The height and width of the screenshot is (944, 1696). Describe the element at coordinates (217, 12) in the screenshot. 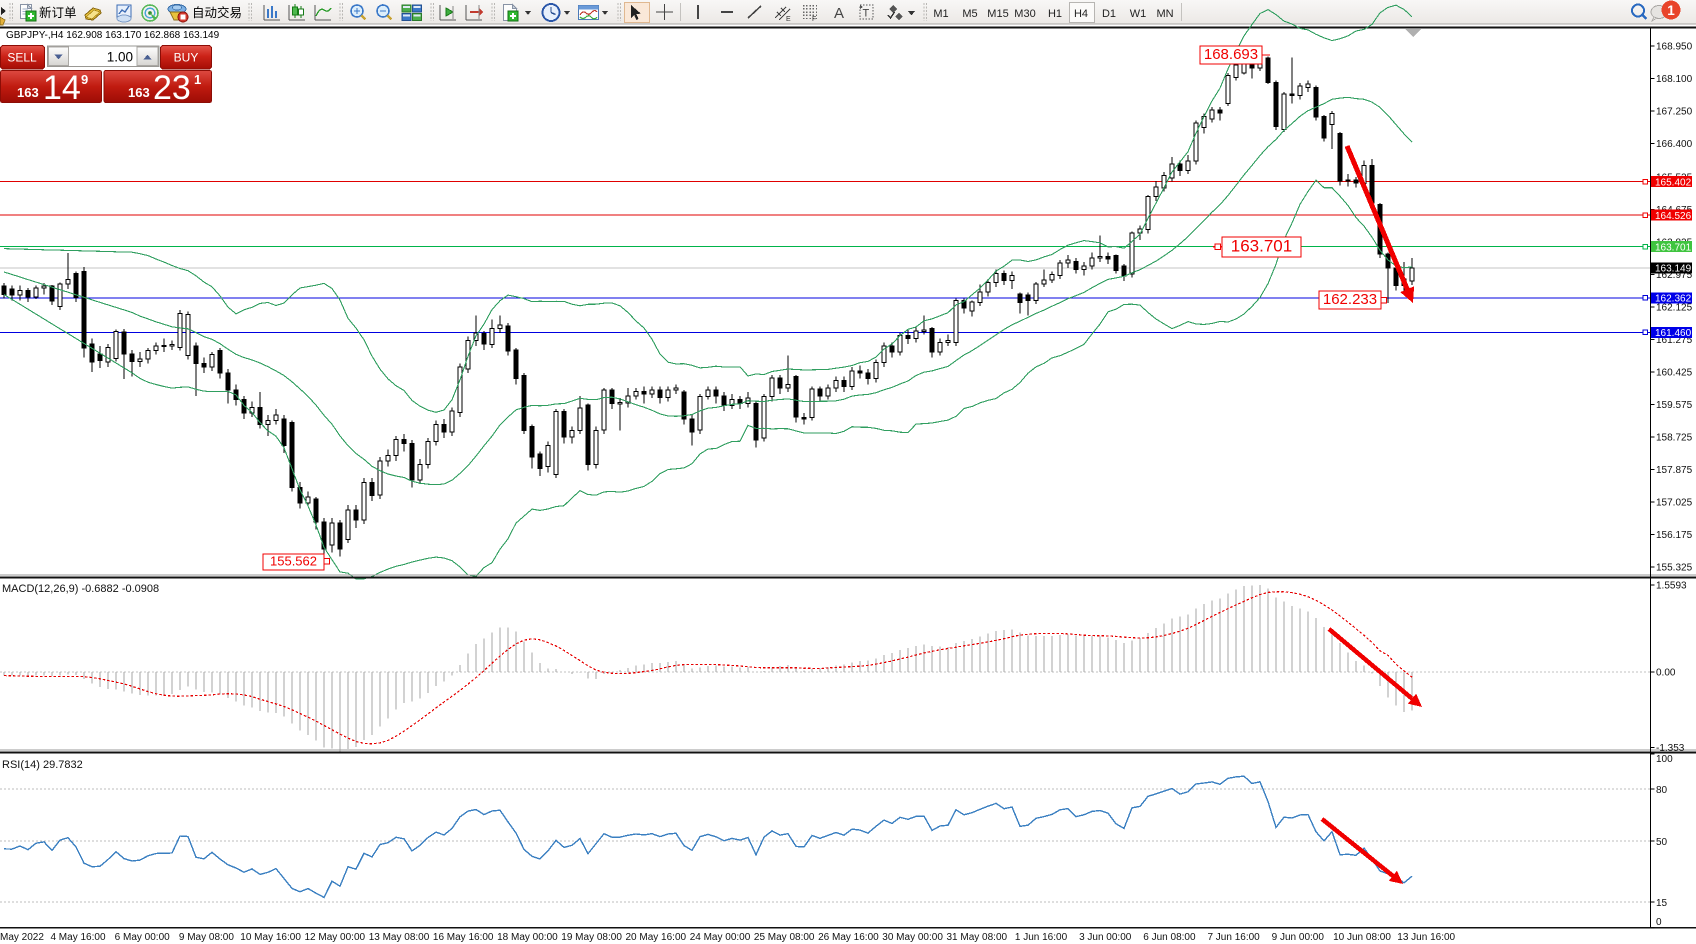

I see `svg-text: 自动交易` at that location.